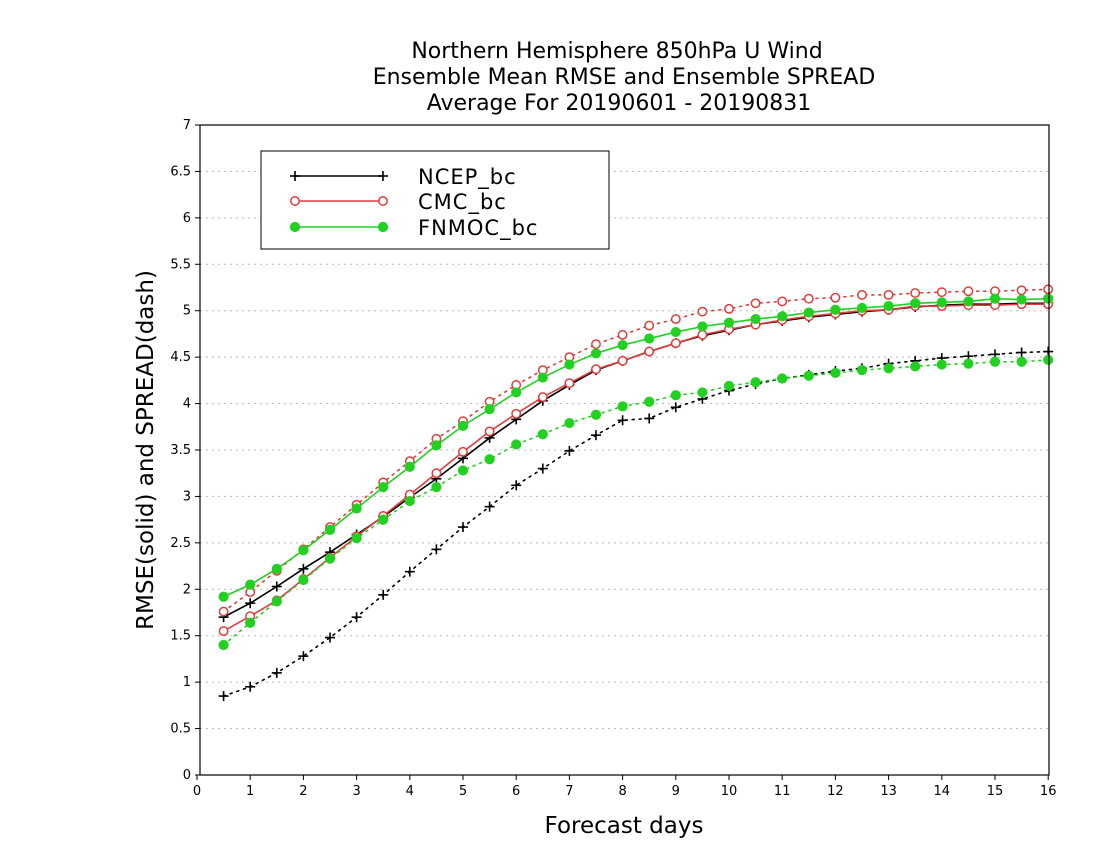 The width and height of the screenshot is (1100, 850). Describe the element at coordinates (187, 311) in the screenshot. I see `y-tick-label: 5` at that location.